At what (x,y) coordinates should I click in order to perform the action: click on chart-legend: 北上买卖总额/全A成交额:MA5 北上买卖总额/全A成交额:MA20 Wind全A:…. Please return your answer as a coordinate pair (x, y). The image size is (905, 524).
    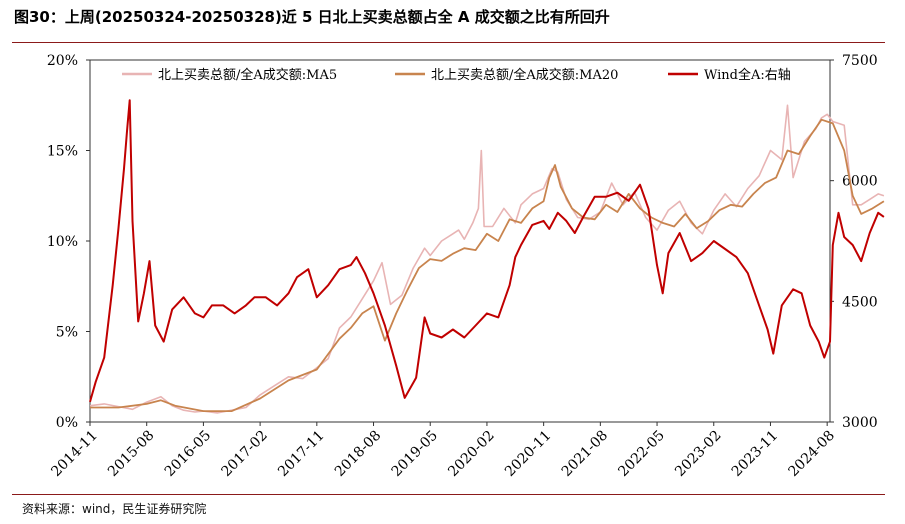
    Looking at the image, I should click on (456, 75).